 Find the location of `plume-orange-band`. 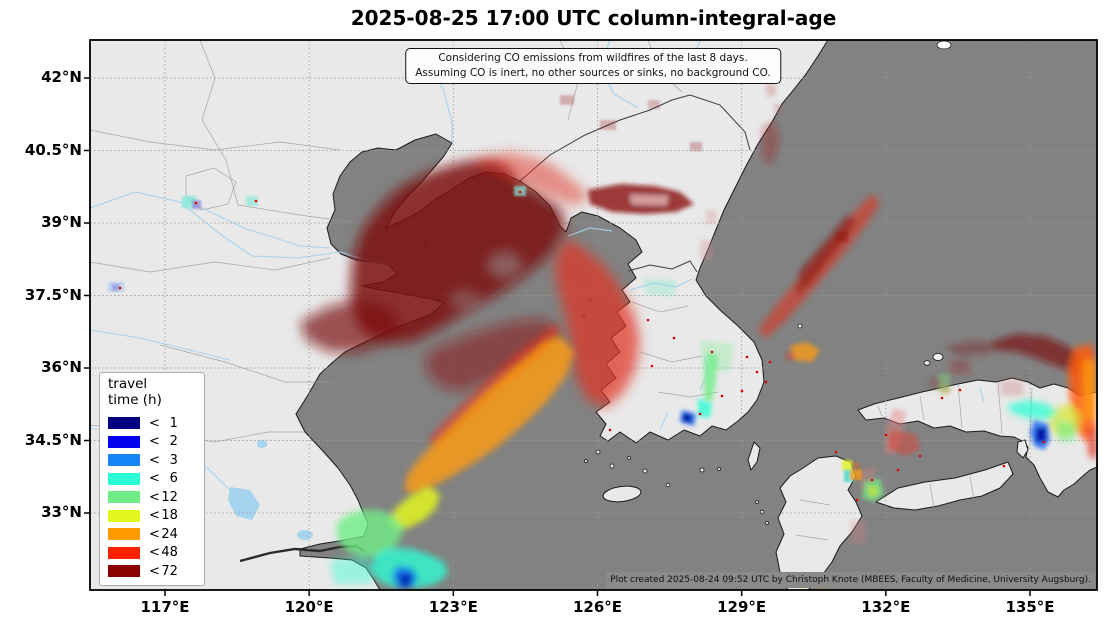

plume-orange-band is located at coordinates (489, 409).